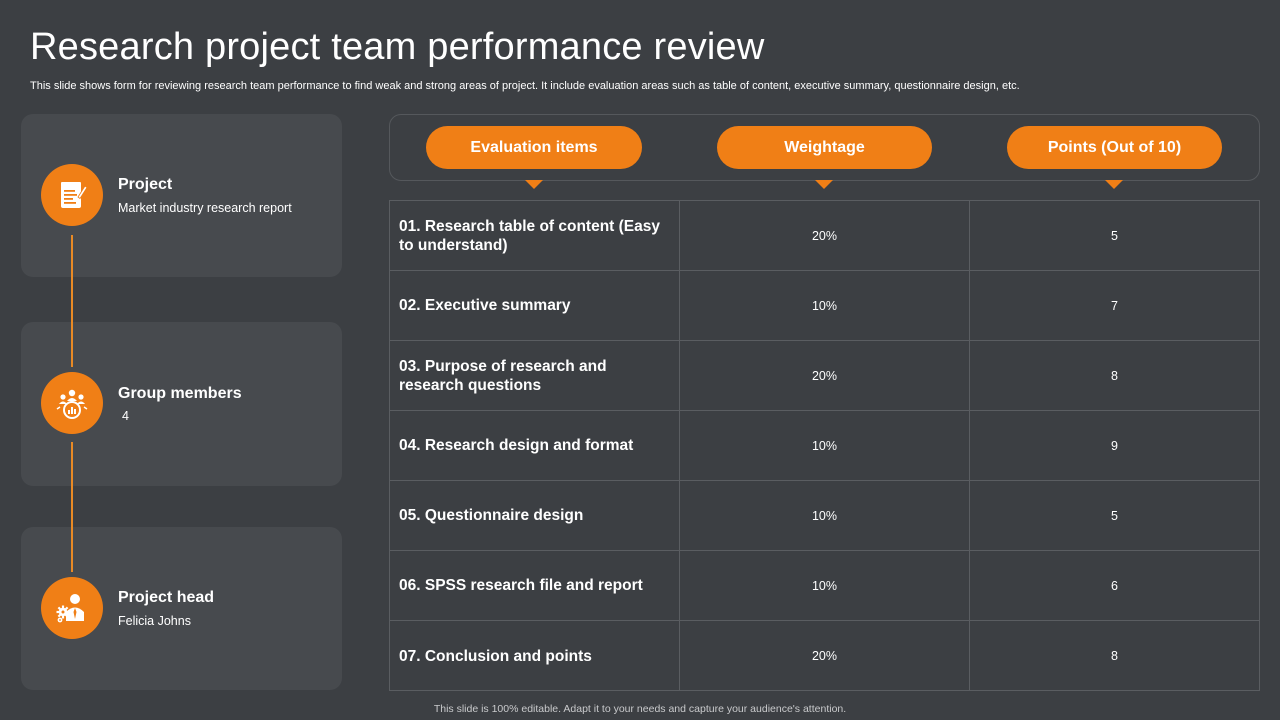  I want to click on group-members-value: 4, so click(125, 416).